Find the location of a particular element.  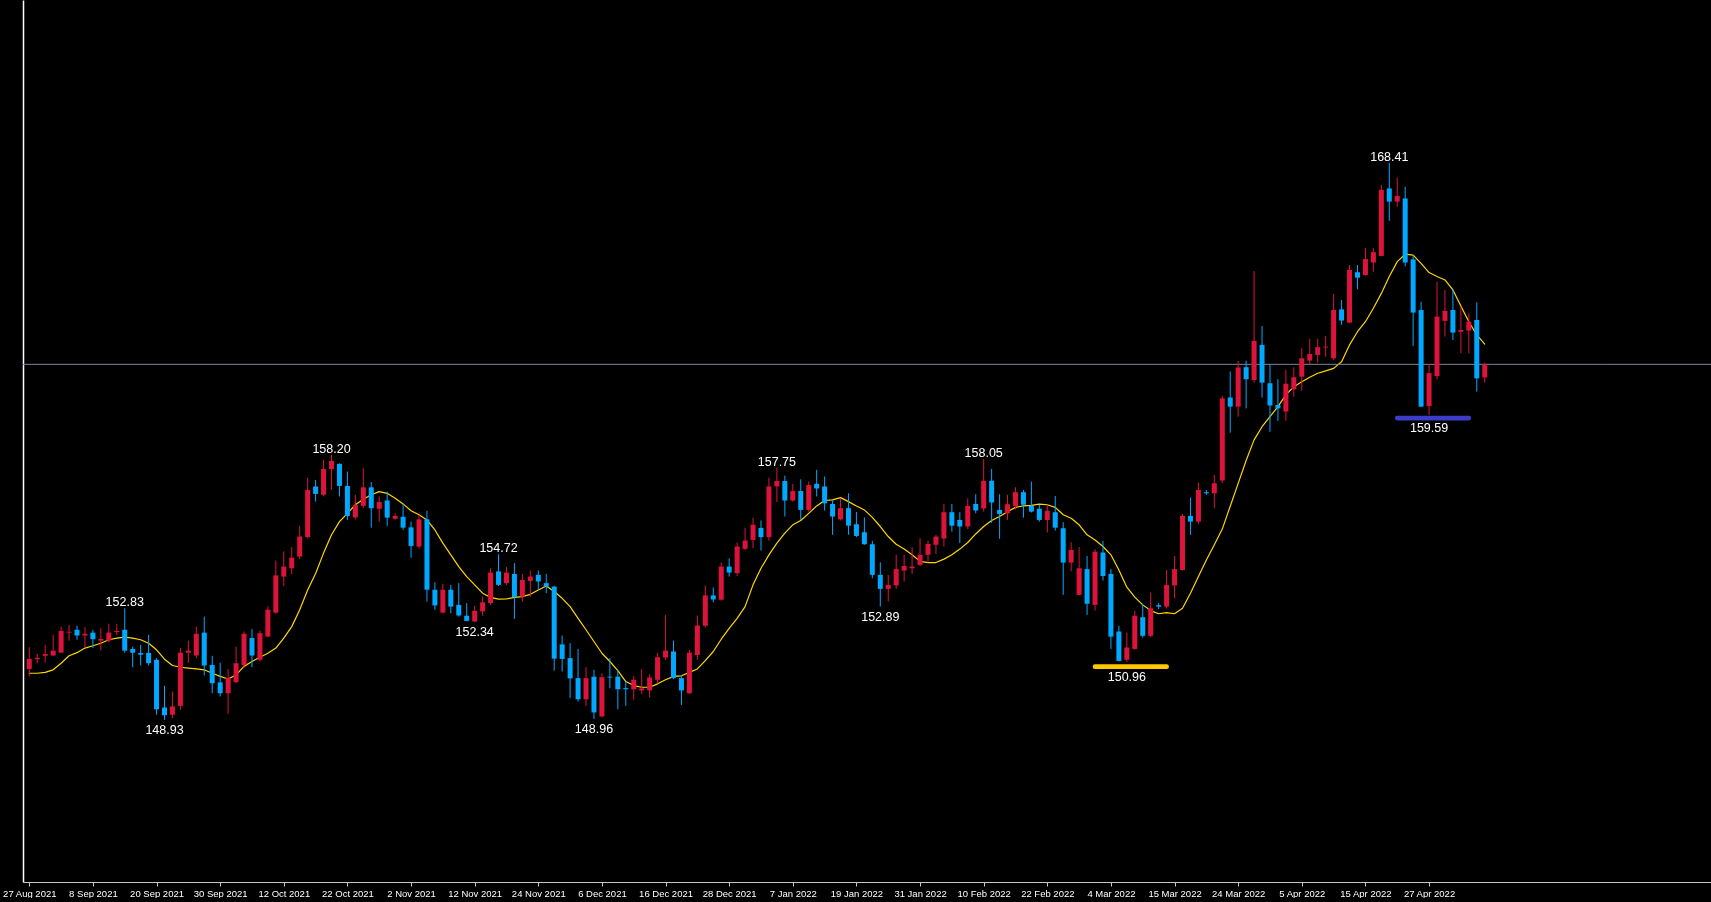

annotation: 148.93 is located at coordinates (164, 729).